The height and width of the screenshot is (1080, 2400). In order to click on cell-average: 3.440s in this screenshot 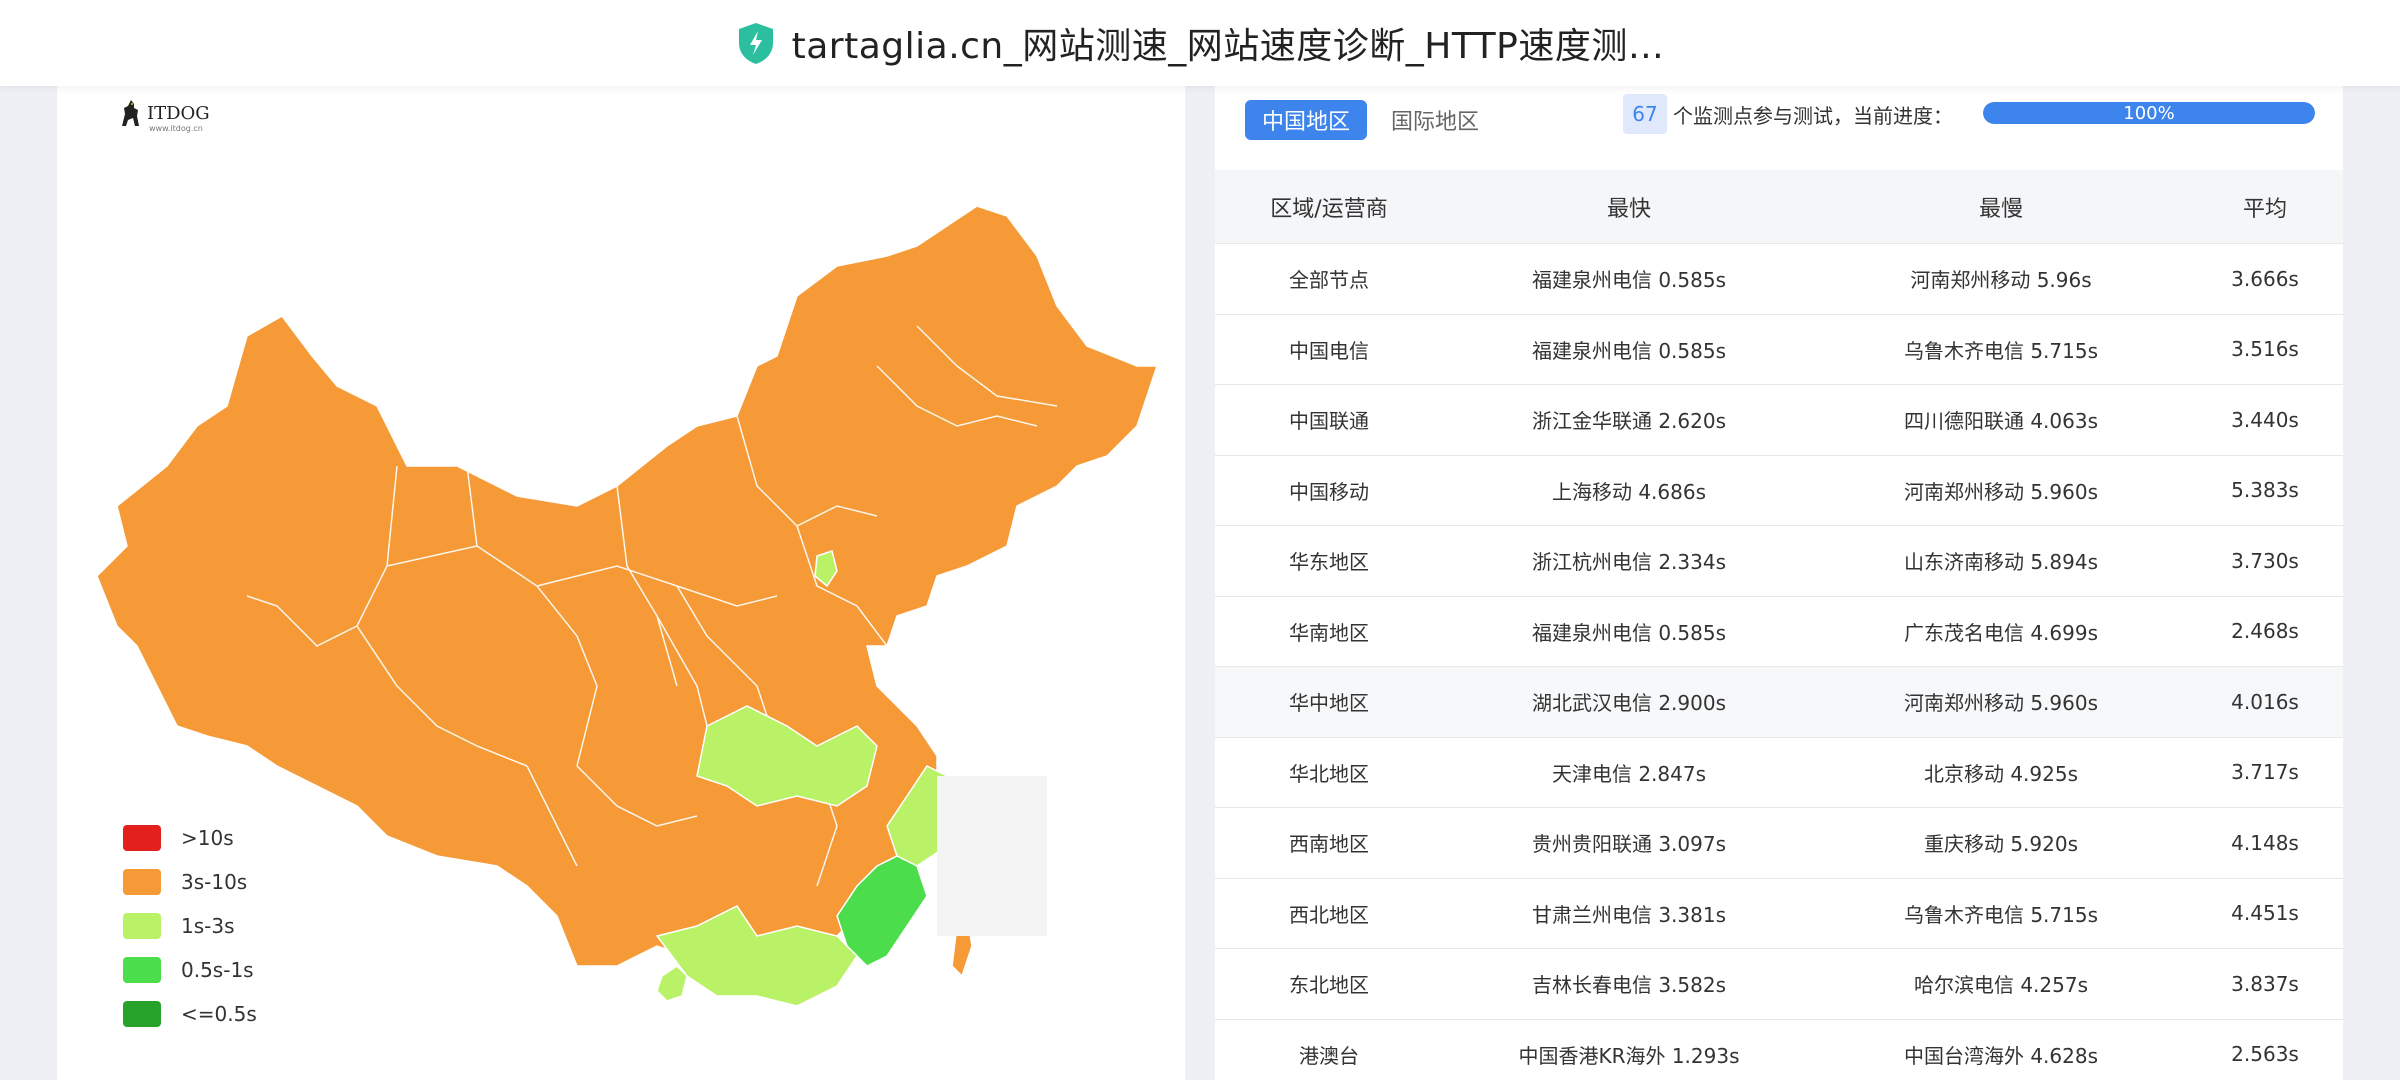, I will do `click(2265, 419)`.